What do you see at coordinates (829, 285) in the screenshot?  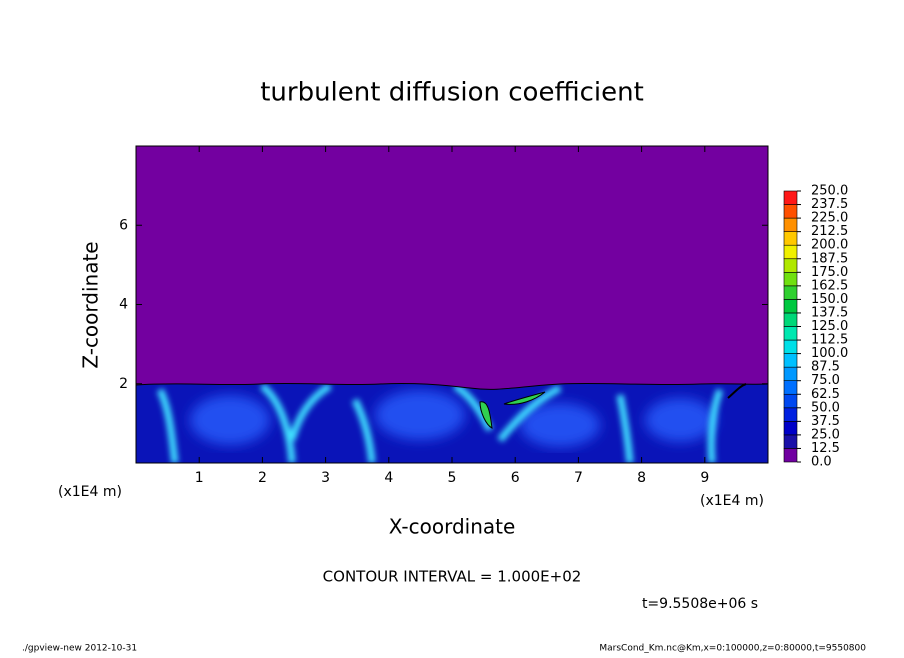 I see `colorbar-label: 162.5` at bounding box center [829, 285].